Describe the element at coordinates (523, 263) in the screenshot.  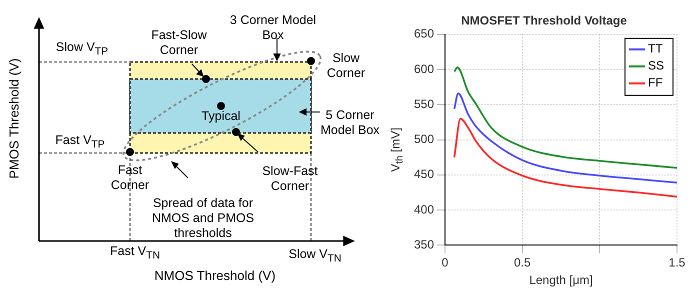
I see `x-tick-label: 0.5` at that location.